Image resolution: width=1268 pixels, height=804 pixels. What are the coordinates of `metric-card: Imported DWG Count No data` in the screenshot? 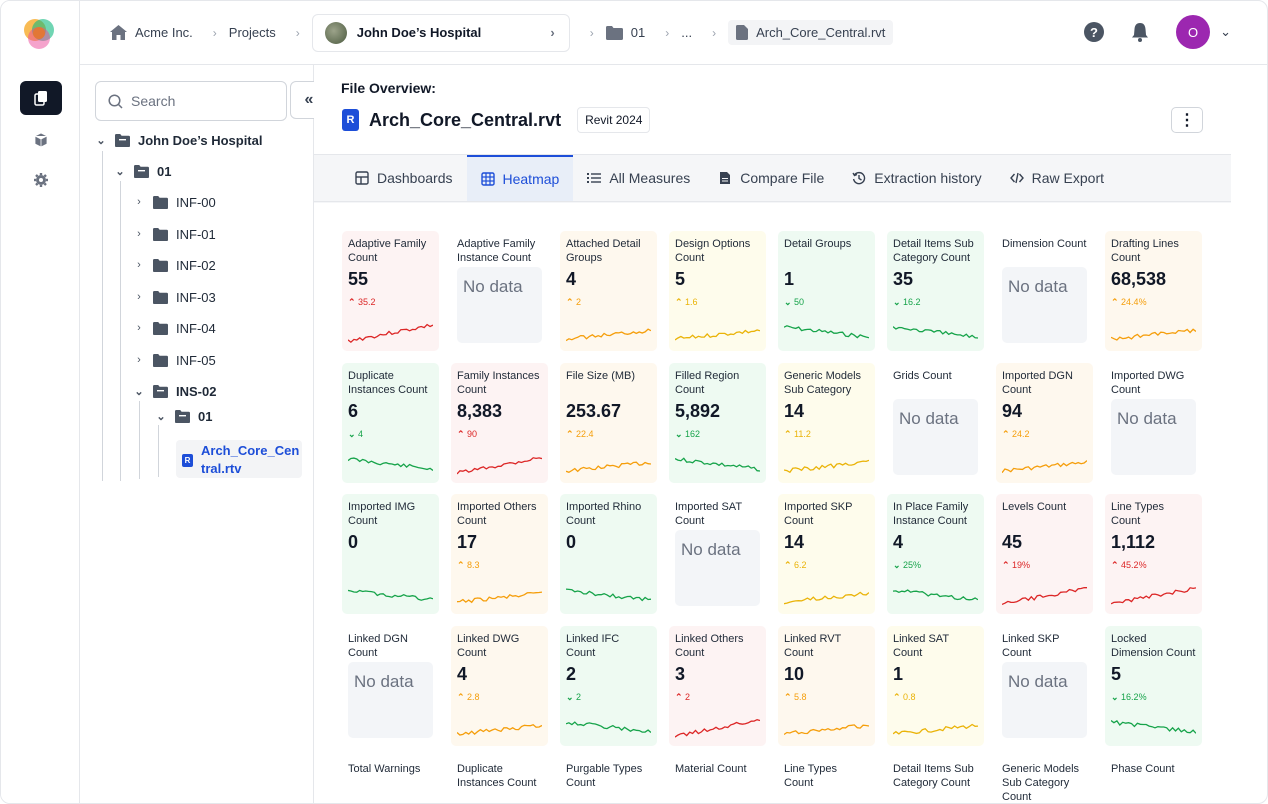 It's located at (1153, 423).